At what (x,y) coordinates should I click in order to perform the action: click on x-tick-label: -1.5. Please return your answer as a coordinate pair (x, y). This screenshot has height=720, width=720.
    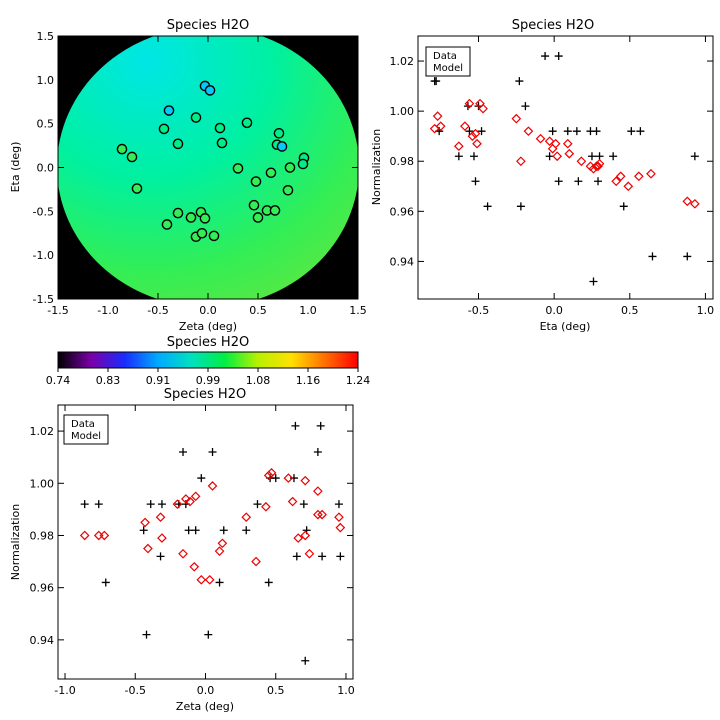
    Looking at the image, I should click on (57, 310).